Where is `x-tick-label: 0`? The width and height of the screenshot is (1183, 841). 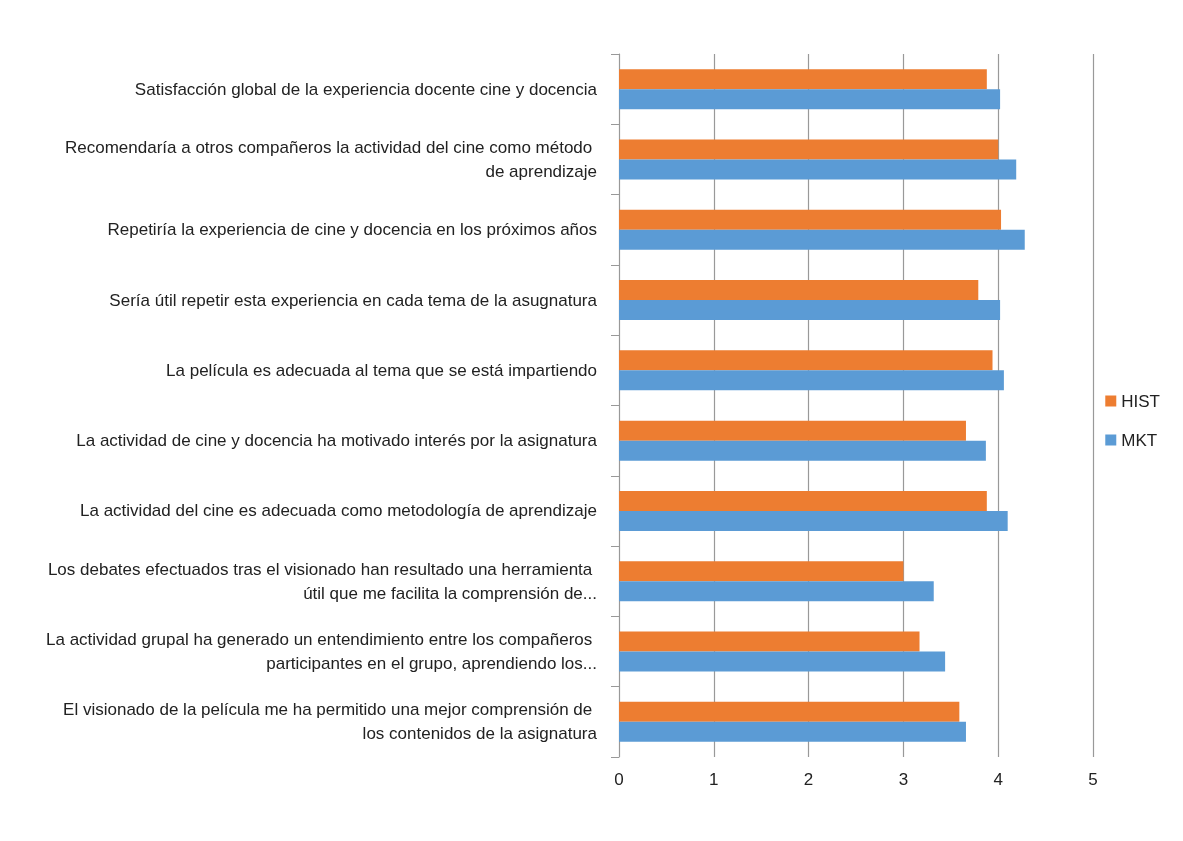 x-tick-label: 0 is located at coordinates (619, 779).